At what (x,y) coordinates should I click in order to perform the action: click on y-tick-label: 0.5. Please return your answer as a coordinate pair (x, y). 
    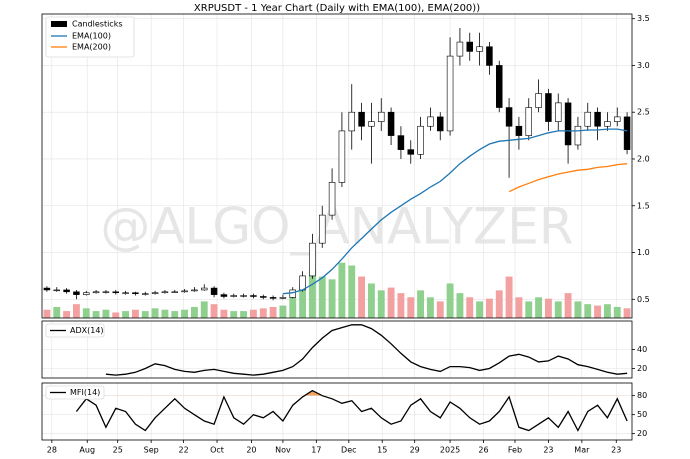
    Looking at the image, I should click on (643, 299).